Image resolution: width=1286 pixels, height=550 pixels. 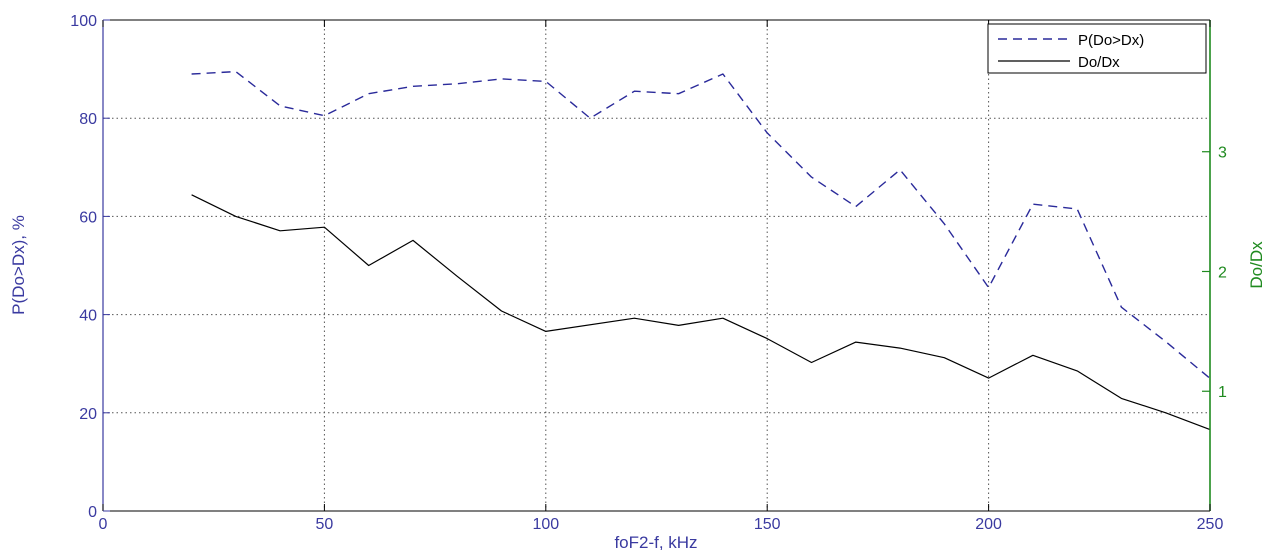 I want to click on y-axis-label-right: Do/Dx, so click(x=1256, y=265).